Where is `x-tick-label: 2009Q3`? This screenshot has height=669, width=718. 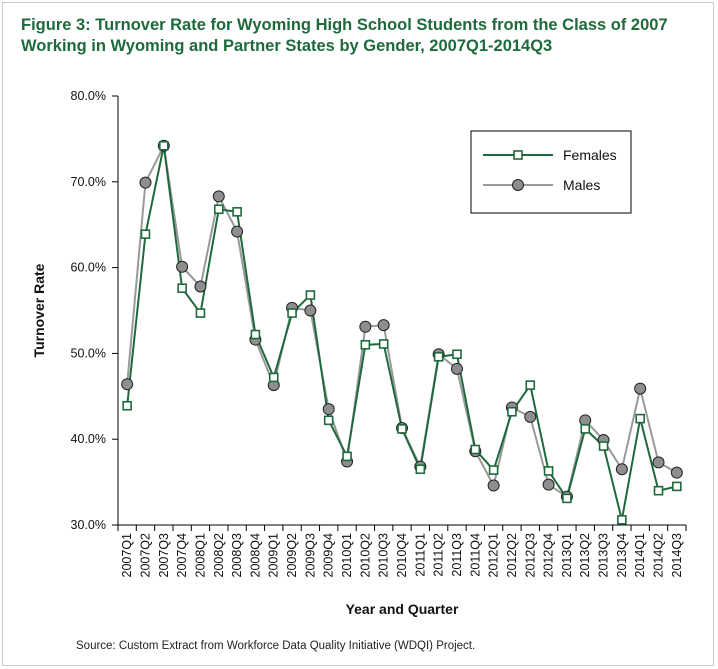 x-tick-label: 2009Q3 is located at coordinates (310, 555).